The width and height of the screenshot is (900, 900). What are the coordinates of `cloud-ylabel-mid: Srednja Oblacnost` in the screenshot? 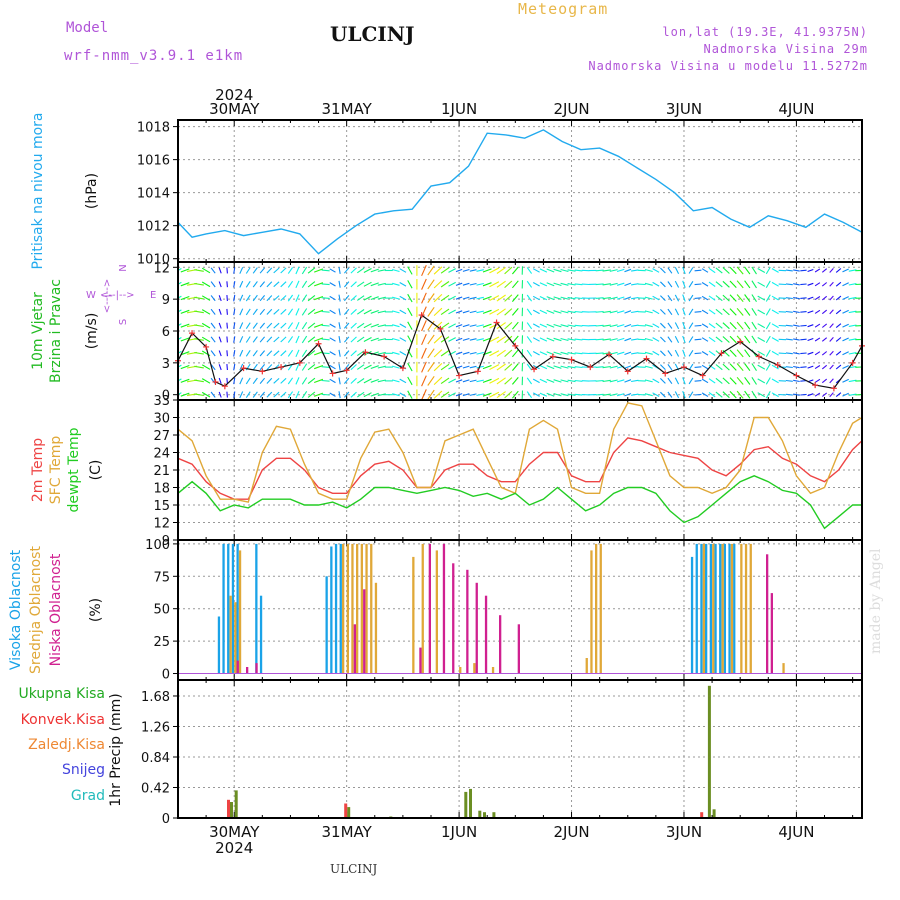 It's located at (36, 610).